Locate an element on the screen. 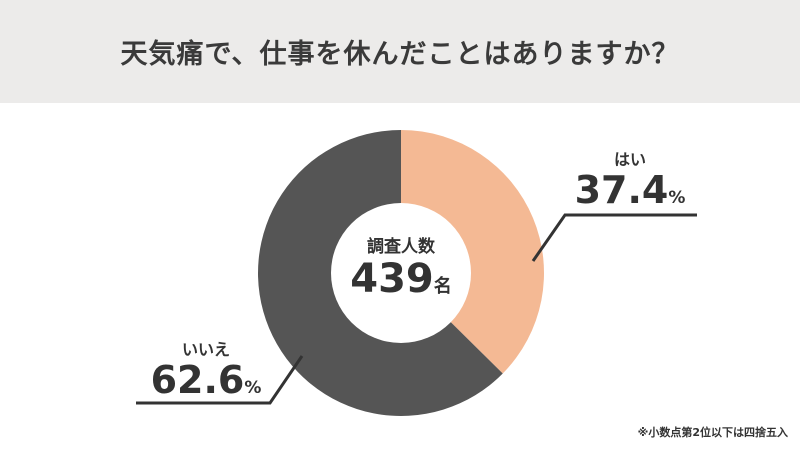 The height and width of the screenshot is (450, 800). chart-title: 天気痛で、仕事を休んだことはありますか？ is located at coordinates (400, 54).